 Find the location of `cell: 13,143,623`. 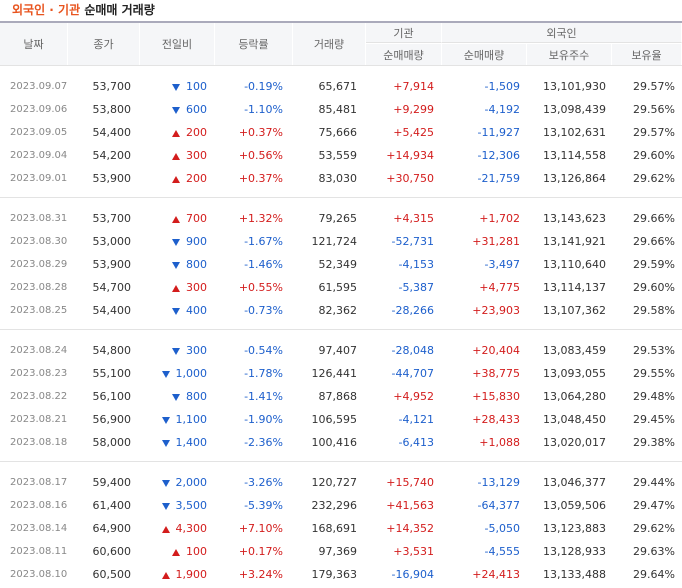

cell: 13,143,623 is located at coordinates (574, 218).